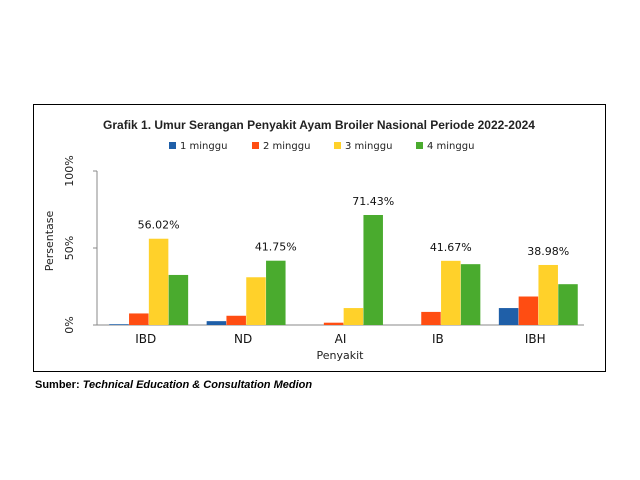 The width and height of the screenshot is (640, 480). I want to click on legend-swatch-4-minggu, so click(419, 145).